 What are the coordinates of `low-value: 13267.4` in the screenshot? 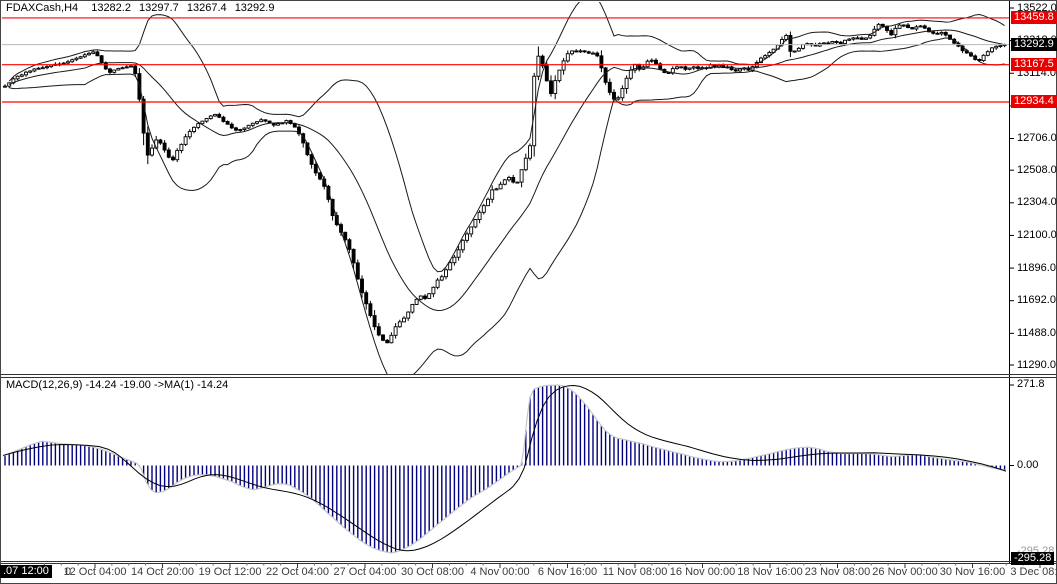 It's located at (206, 8).